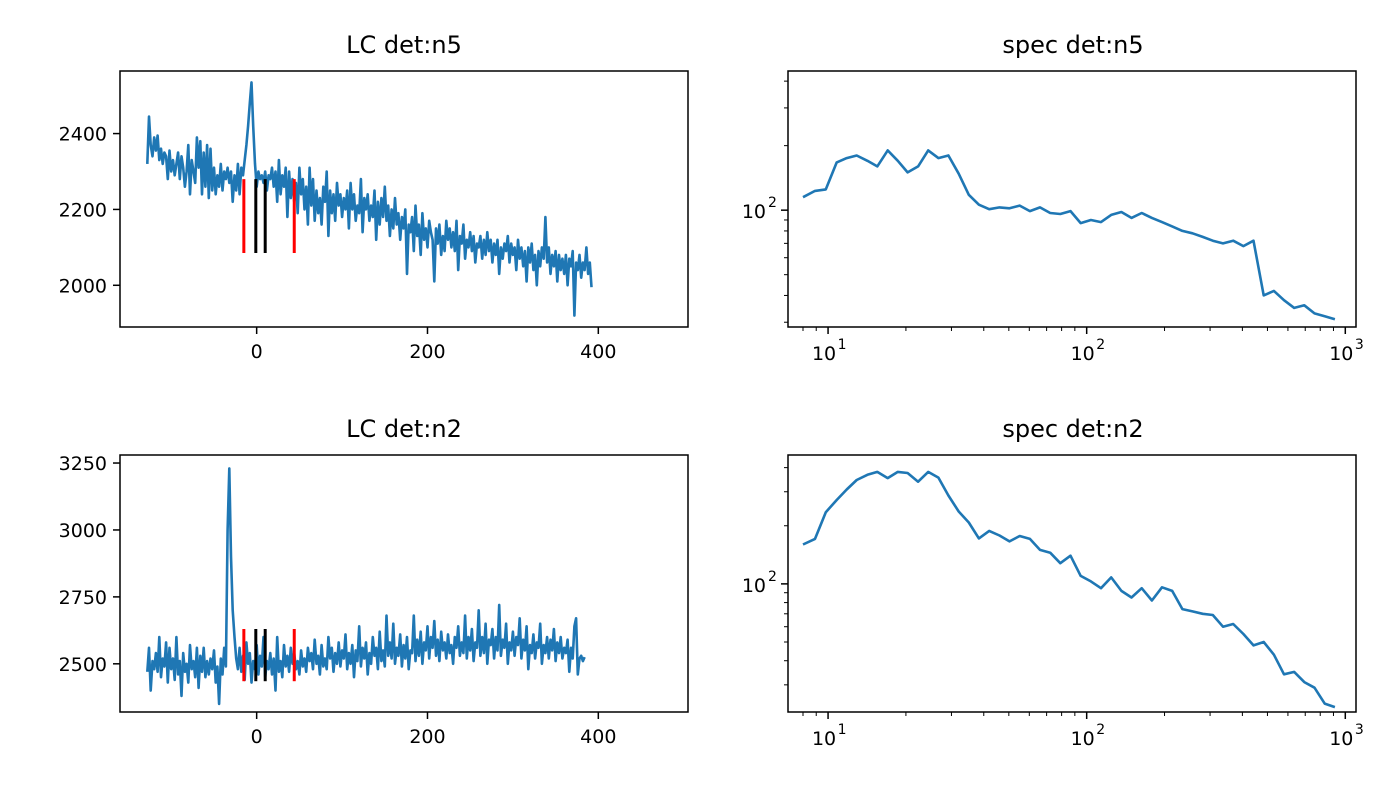 Image resolution: width=1400 pixels, height=800 pixels. I want to click on chart-title: spec det:n2, so click(1072, 429).